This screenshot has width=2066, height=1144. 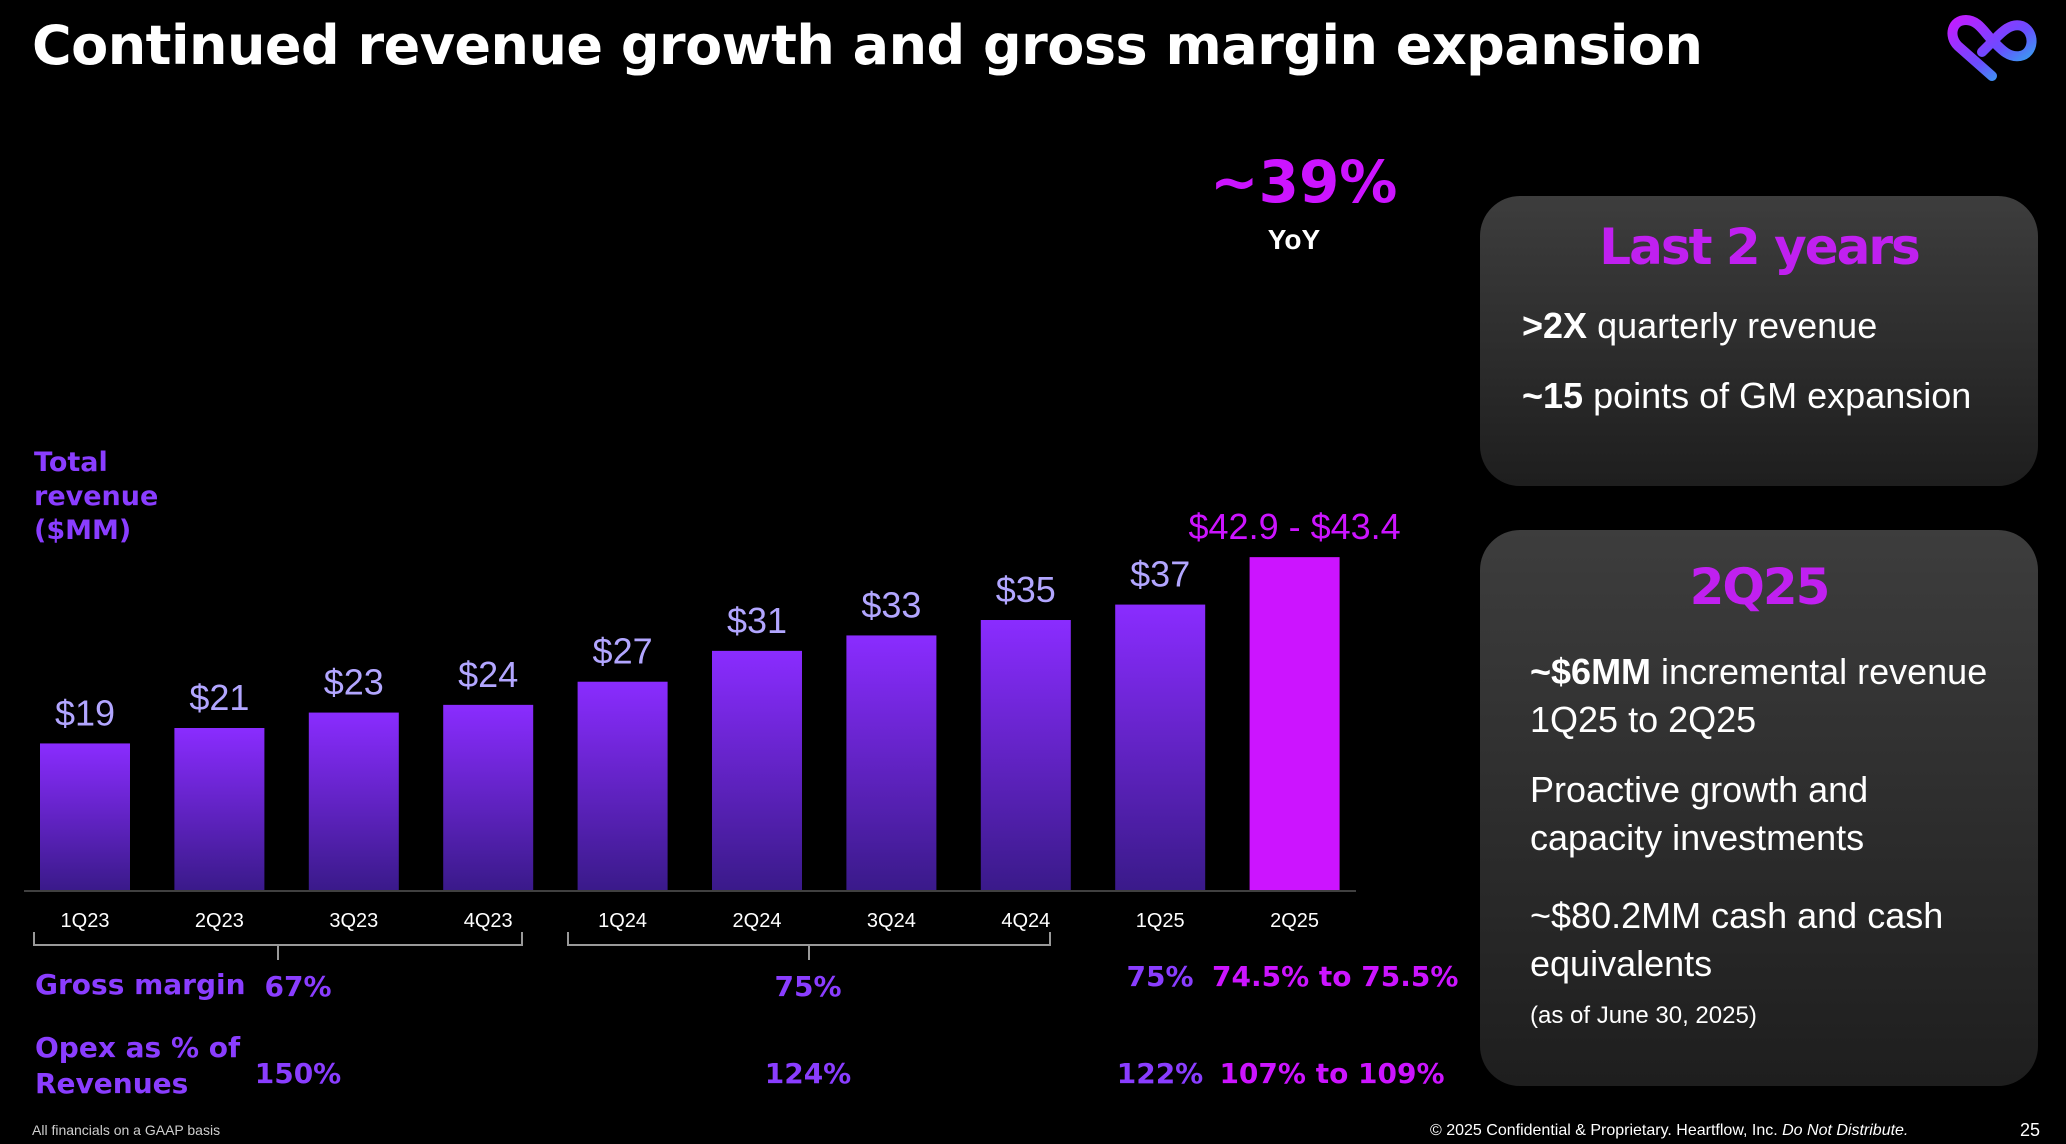 I want to click on q2-25-item3: ~$80.2MM cash and cash equivalents, so click(x=1737, y=939).